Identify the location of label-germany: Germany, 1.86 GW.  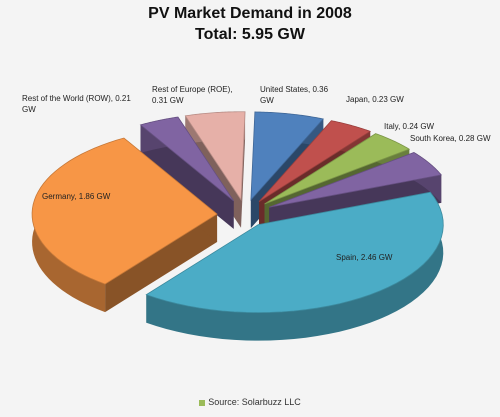
(76, 196).